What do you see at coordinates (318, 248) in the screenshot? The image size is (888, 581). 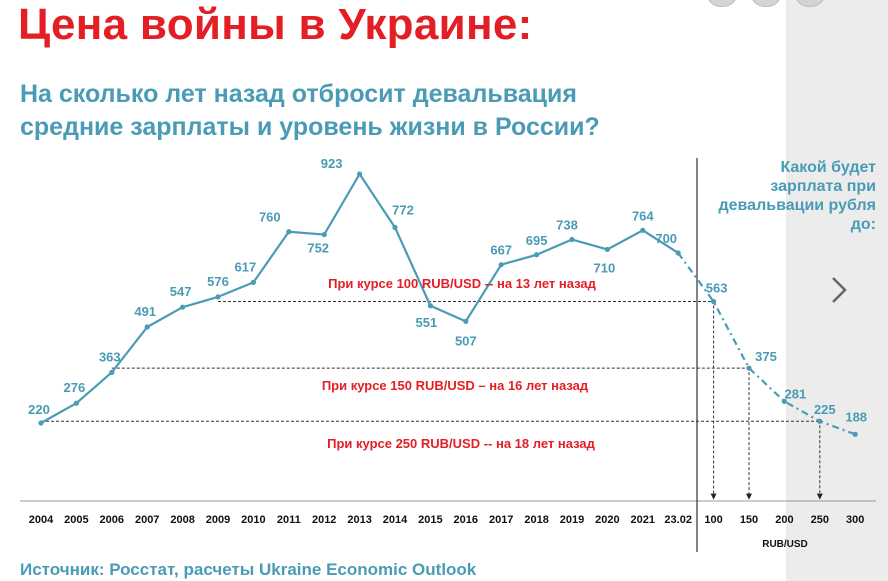 I see `data-label: 752` at bounding box center [318, 248].